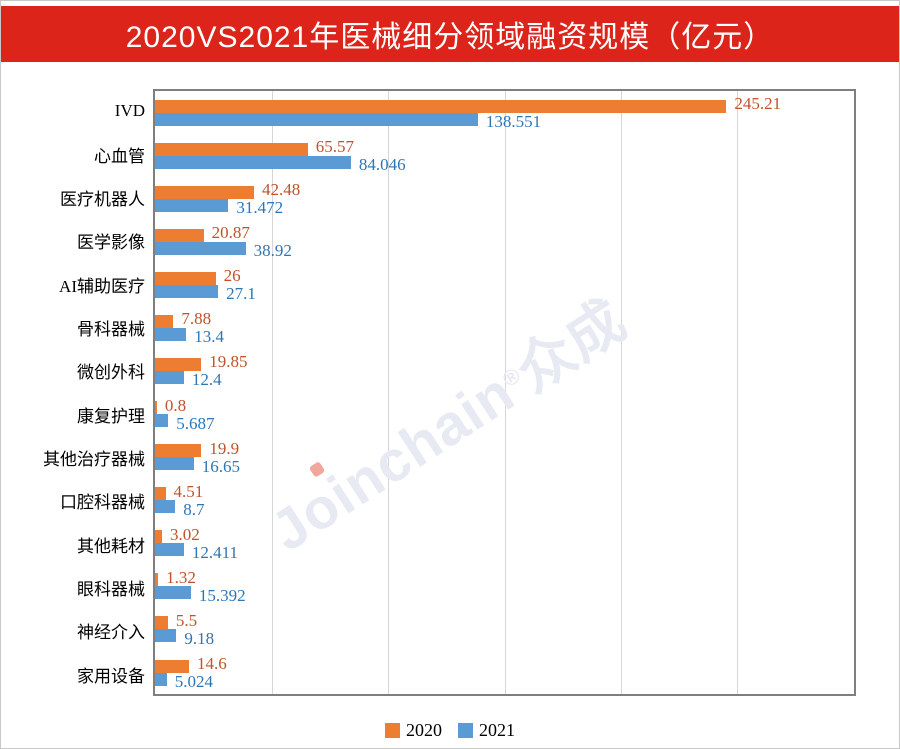 The image size is (900, 749). I want to click on bar-row: 4.51 8.7, so click(504, 500).